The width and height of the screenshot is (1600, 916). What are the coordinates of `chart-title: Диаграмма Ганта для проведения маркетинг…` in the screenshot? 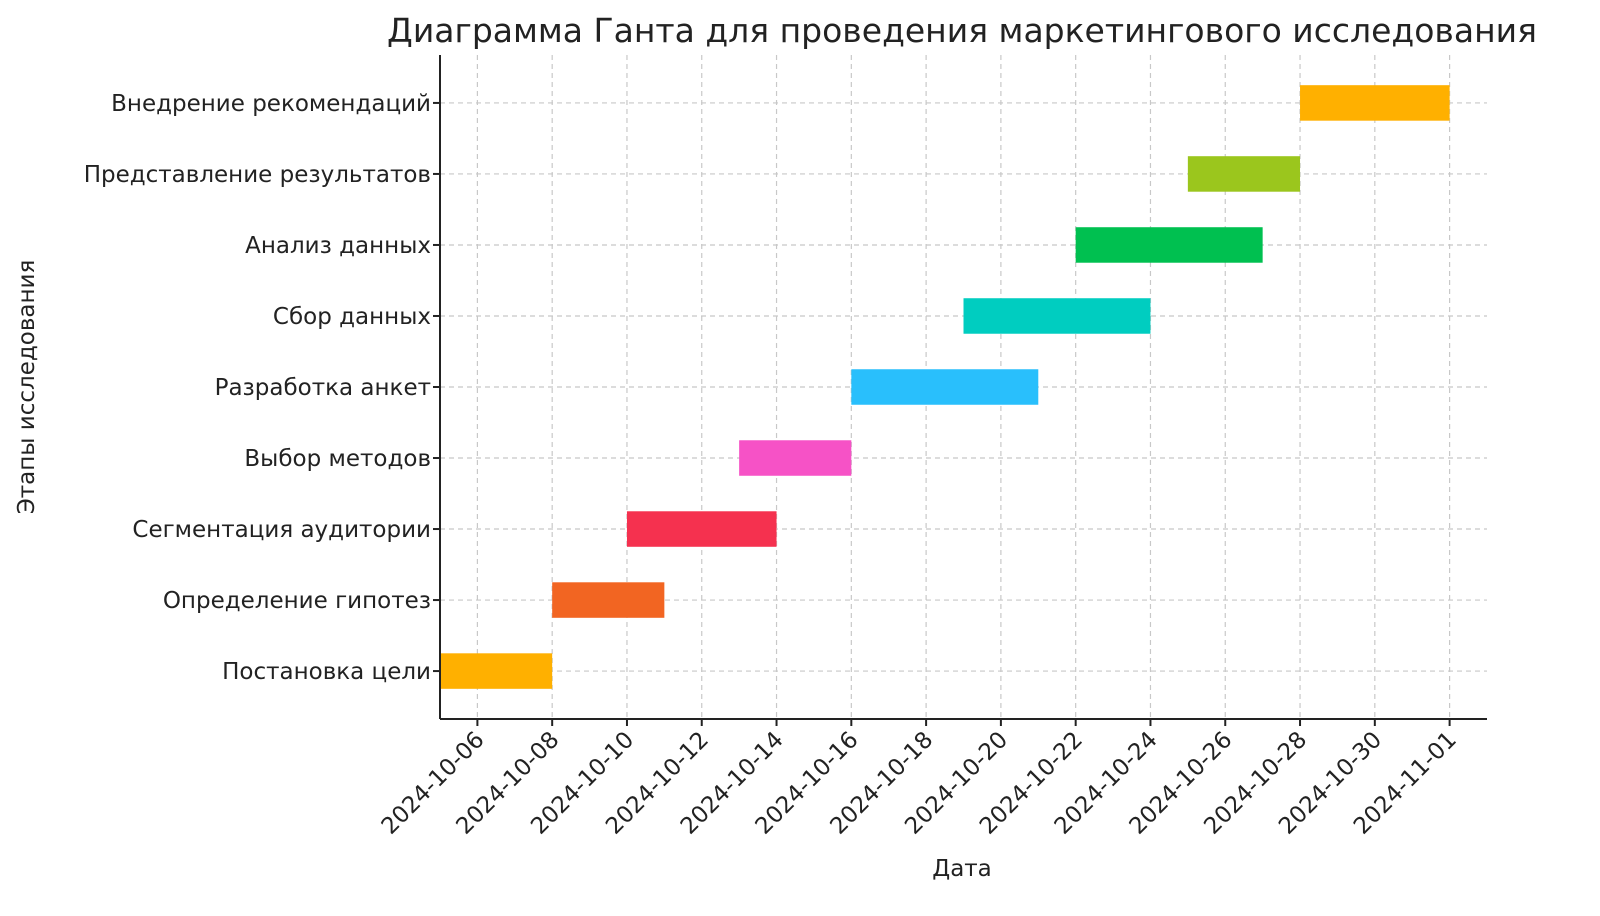 It's located at (962, 30).